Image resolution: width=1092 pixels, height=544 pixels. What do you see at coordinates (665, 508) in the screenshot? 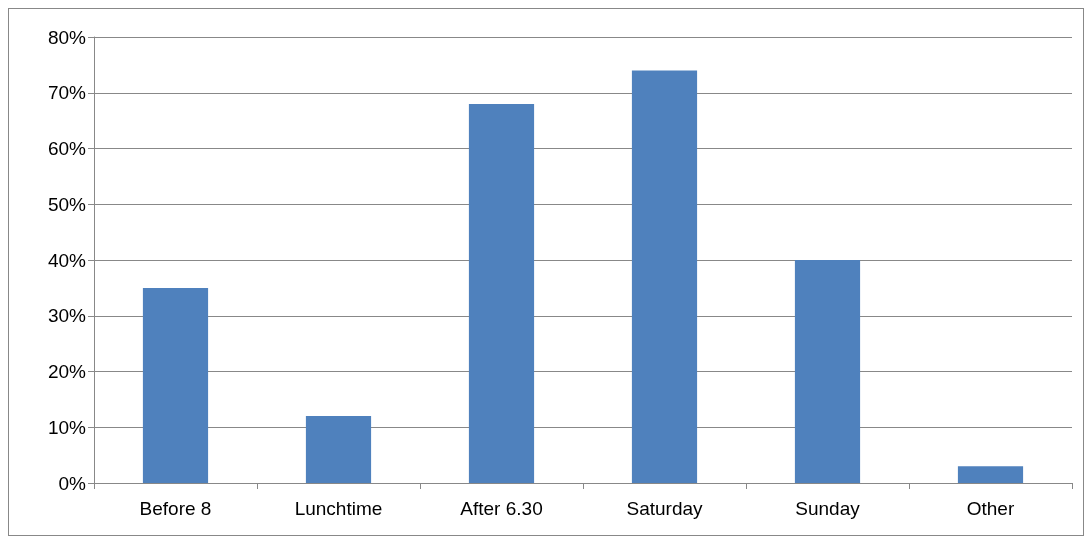
I see `x-tick-label: Saturday` at bounding box center [665, 508].